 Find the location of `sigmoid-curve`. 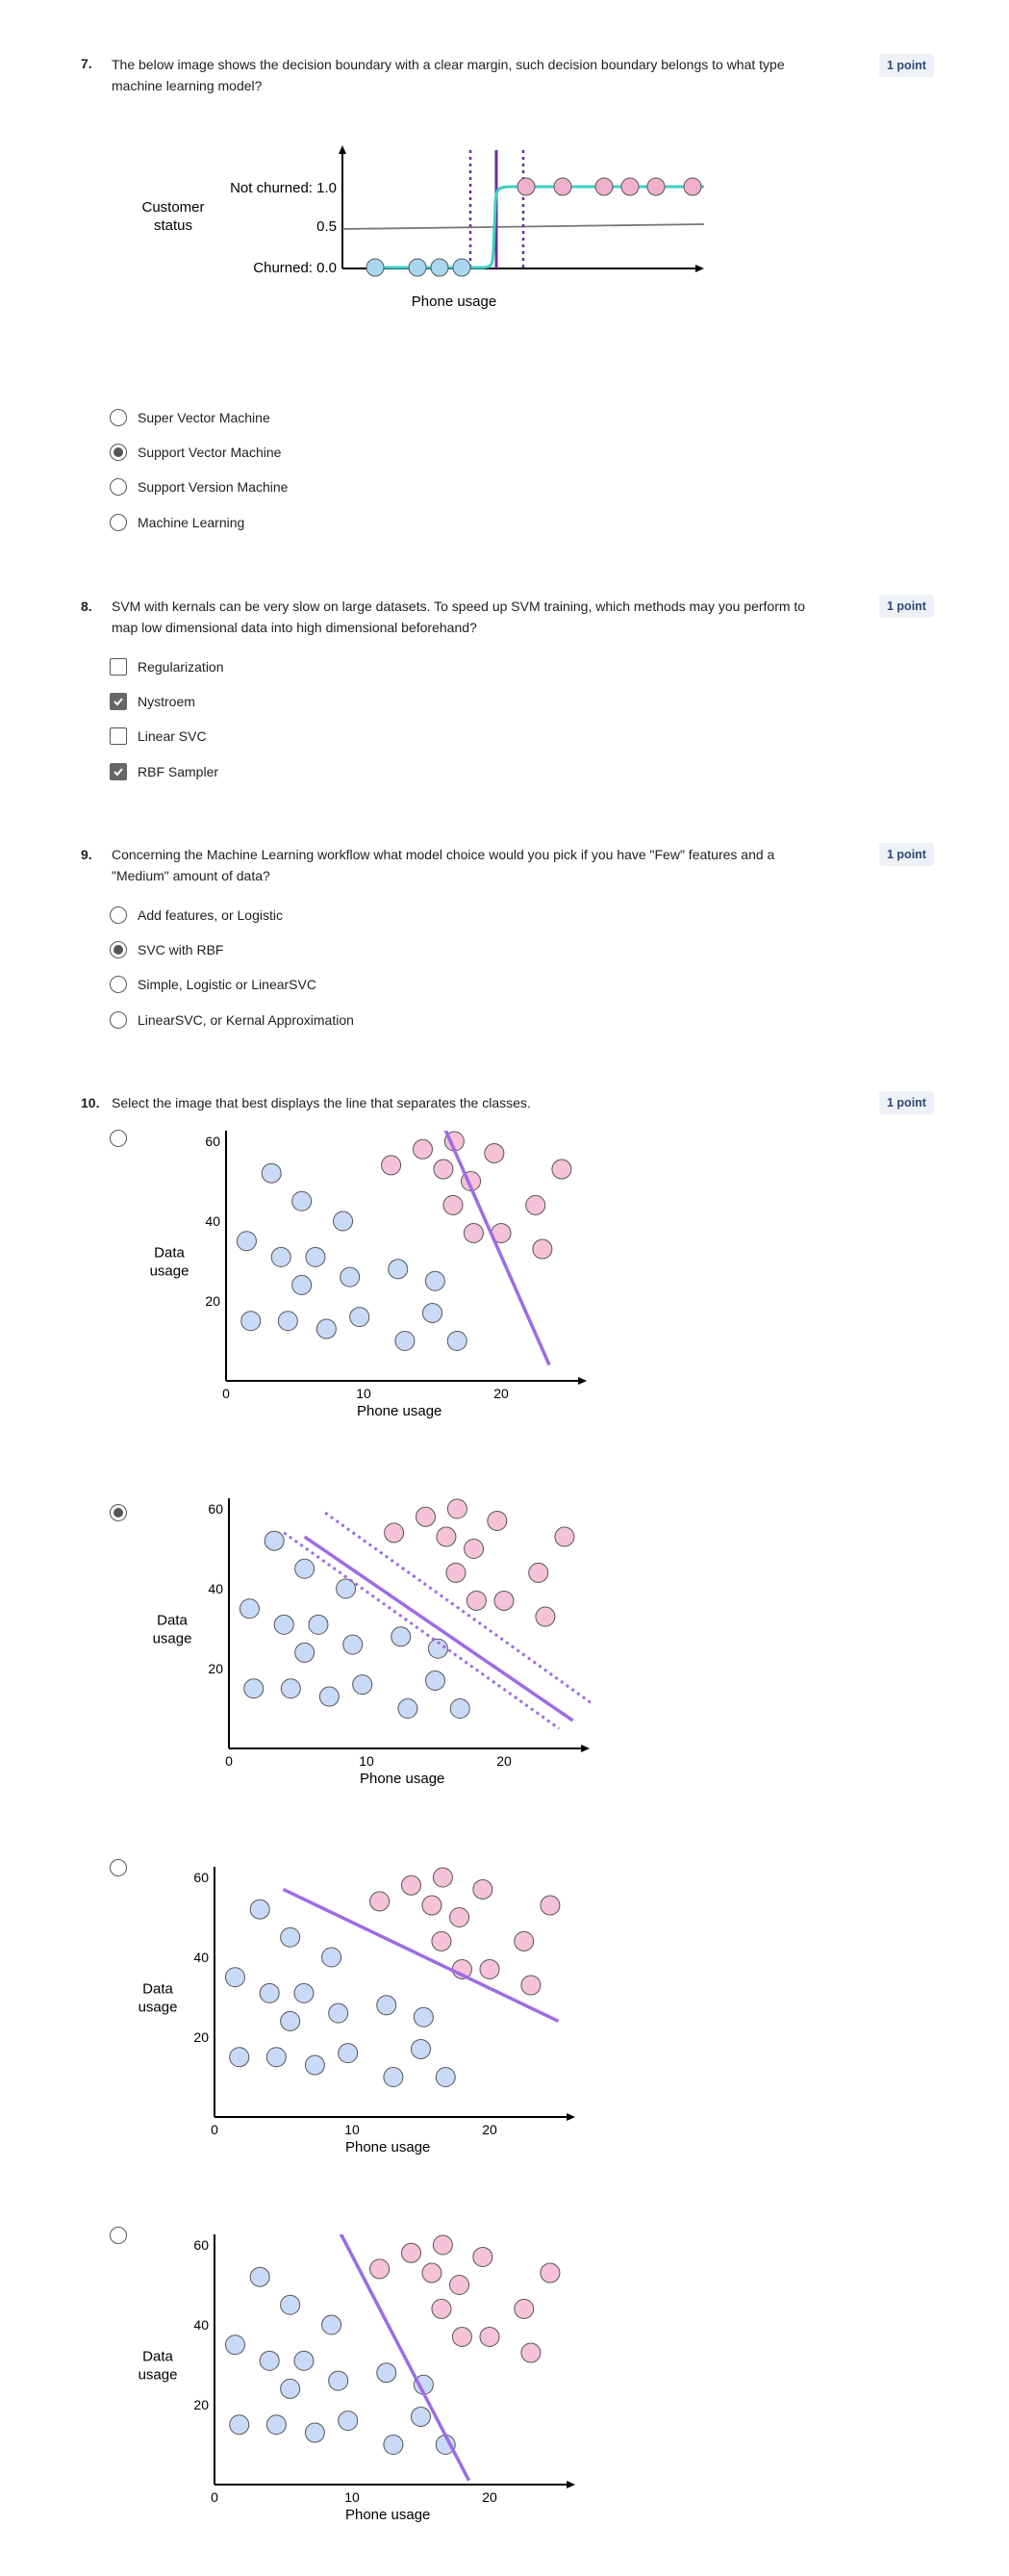

sigmoid-curve is located at coordinates (537, 227).